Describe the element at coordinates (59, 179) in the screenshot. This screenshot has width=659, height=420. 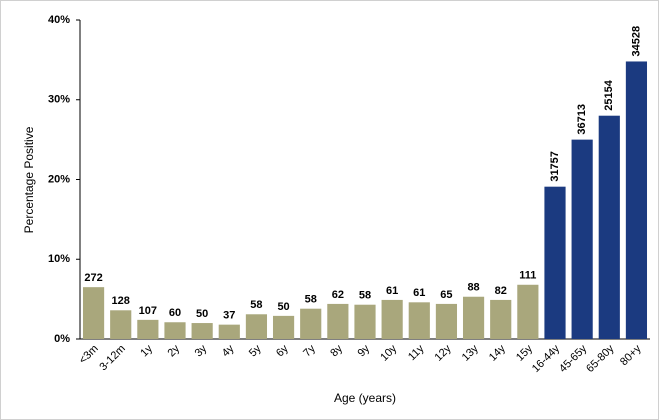
I see `y-tick-label: 20%` at that location.